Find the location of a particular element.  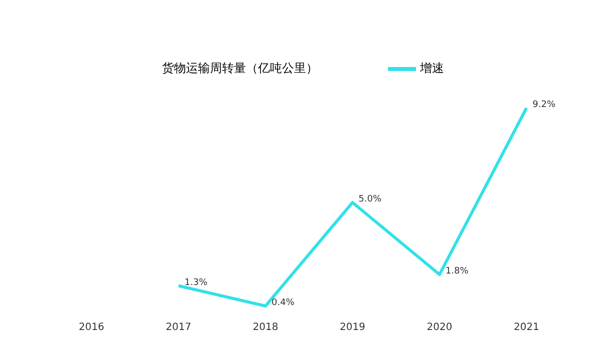

x-tick-label: 2021 is located at coordinates (527, 328).